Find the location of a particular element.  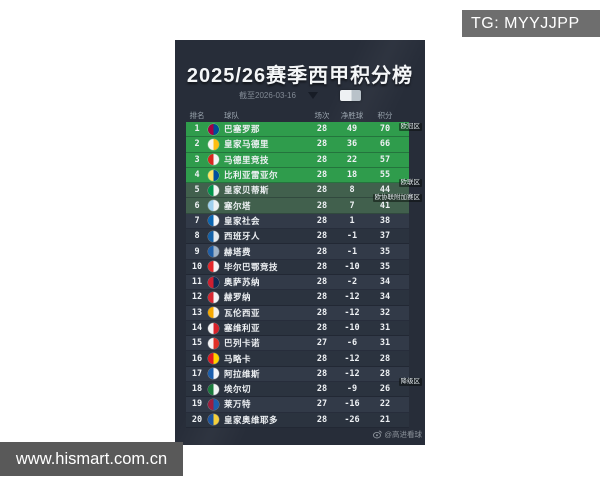

team-name-cell: 巴塞罗那 is located at coordinates (242, 129).